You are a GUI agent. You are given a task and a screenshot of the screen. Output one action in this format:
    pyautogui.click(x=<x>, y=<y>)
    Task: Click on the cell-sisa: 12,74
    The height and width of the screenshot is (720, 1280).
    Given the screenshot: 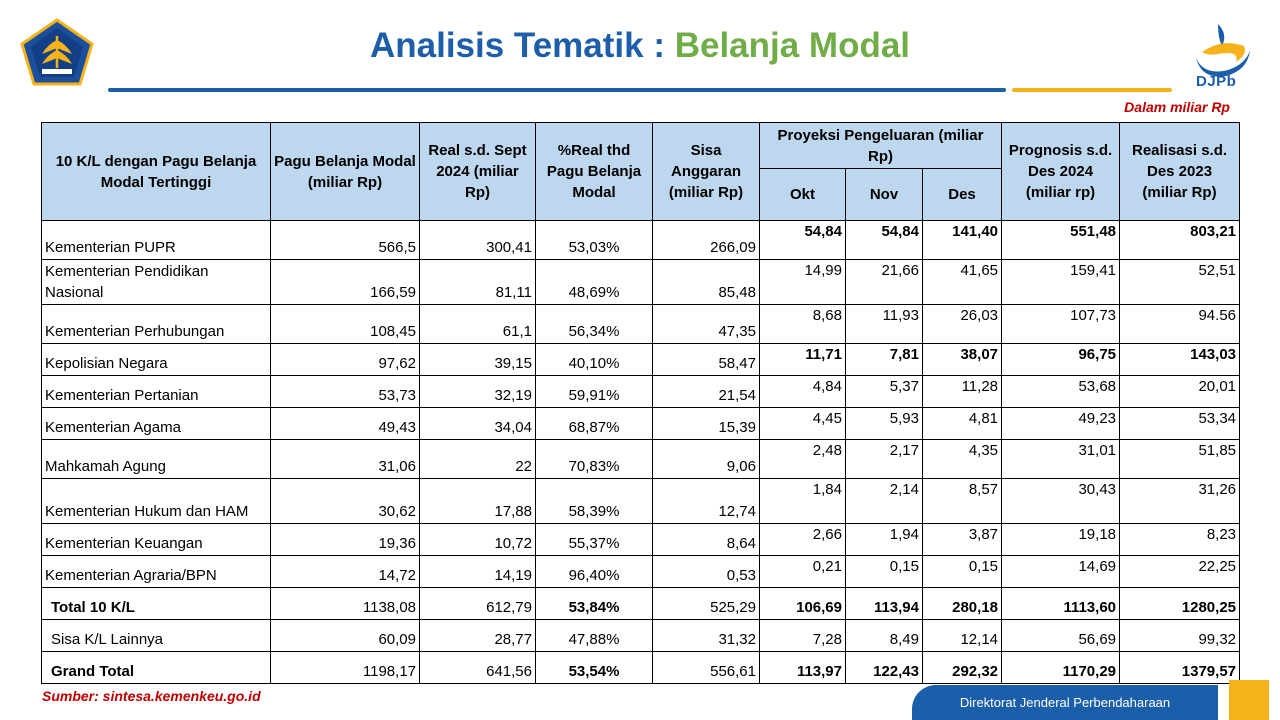 What is the action you would take?
    pyautogui.click(x=706, y=501)
    